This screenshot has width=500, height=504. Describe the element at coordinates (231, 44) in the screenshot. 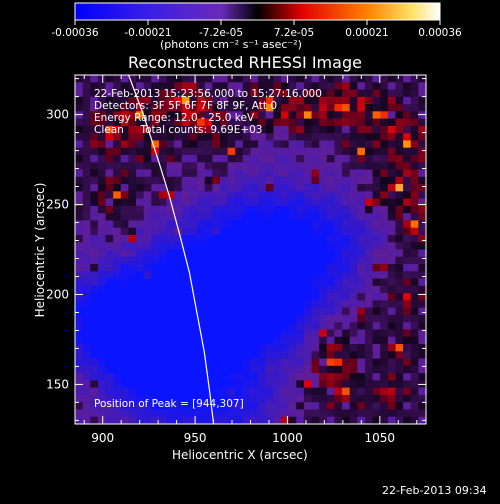

I see `colorbar-unit-label: (photons cm⁻² s⁻¹ asec⁻²)` at that location.